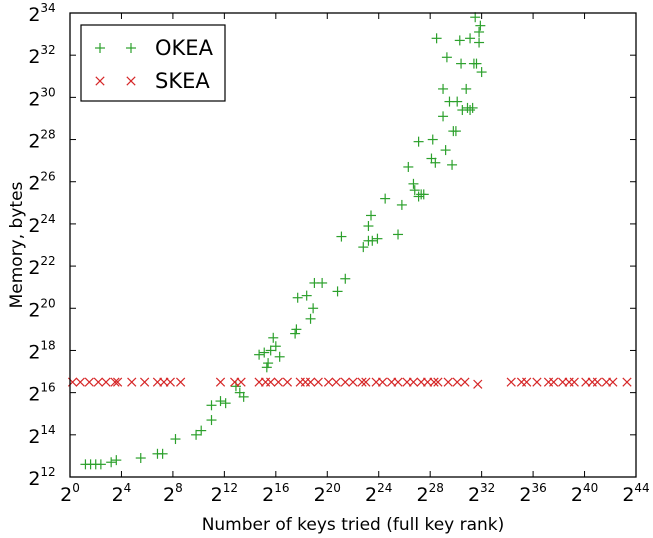 This screenshot has width=653, height=538. I want to click on legend-label-okea: OKEA, so click(184, 48).